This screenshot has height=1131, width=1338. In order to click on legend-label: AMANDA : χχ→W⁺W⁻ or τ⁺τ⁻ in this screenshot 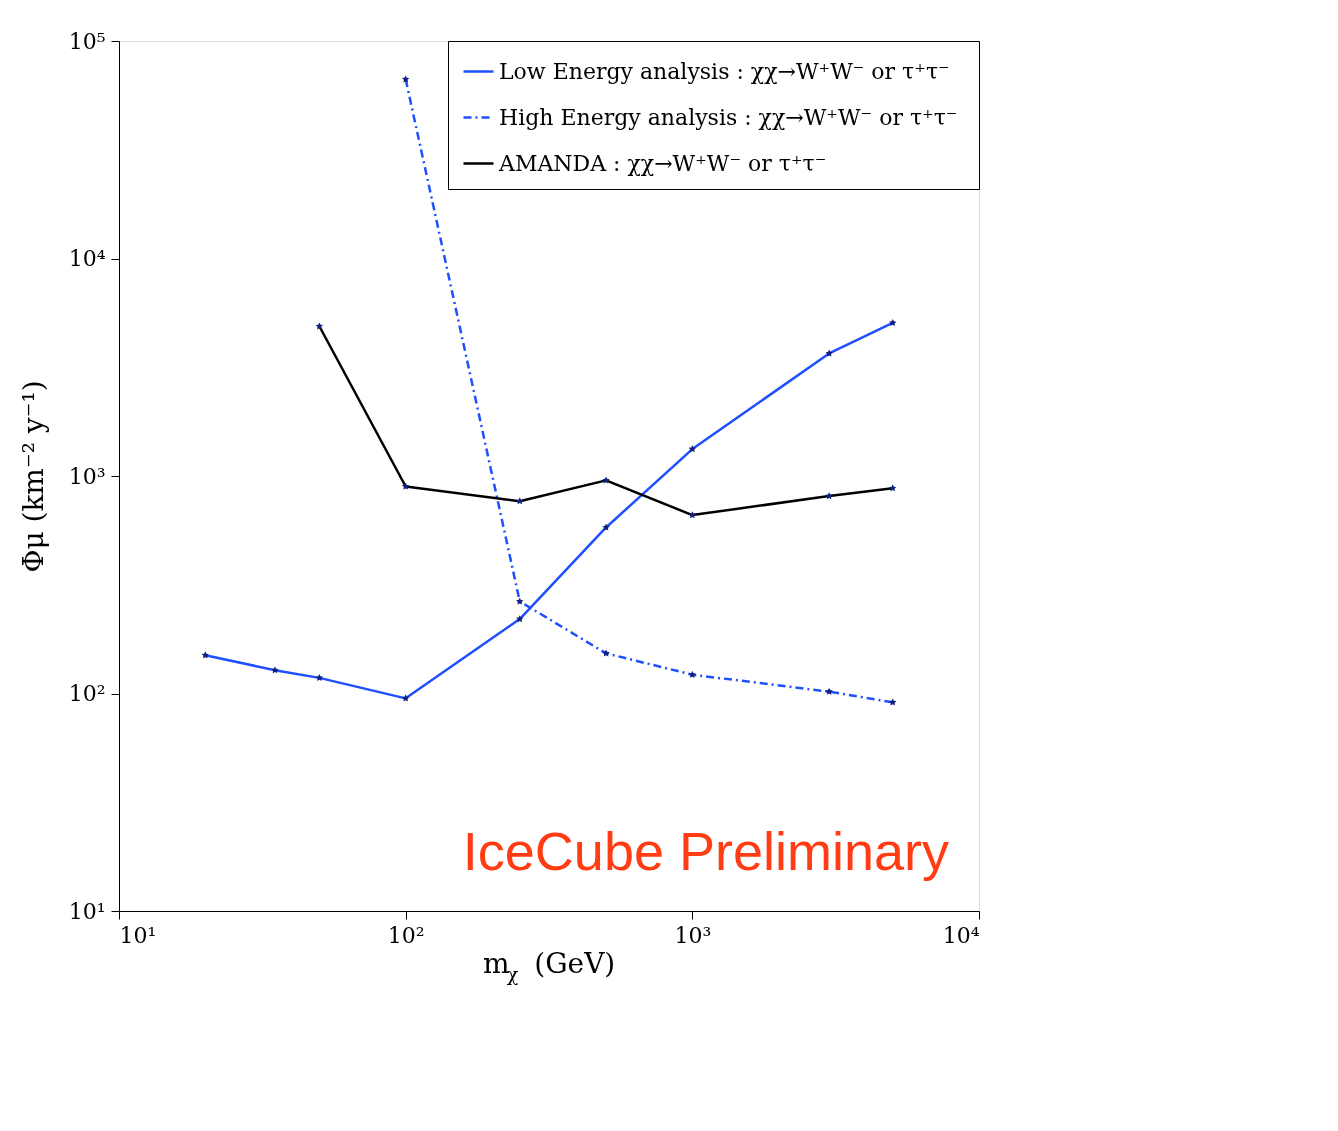, I will do `click(662, 163)`.